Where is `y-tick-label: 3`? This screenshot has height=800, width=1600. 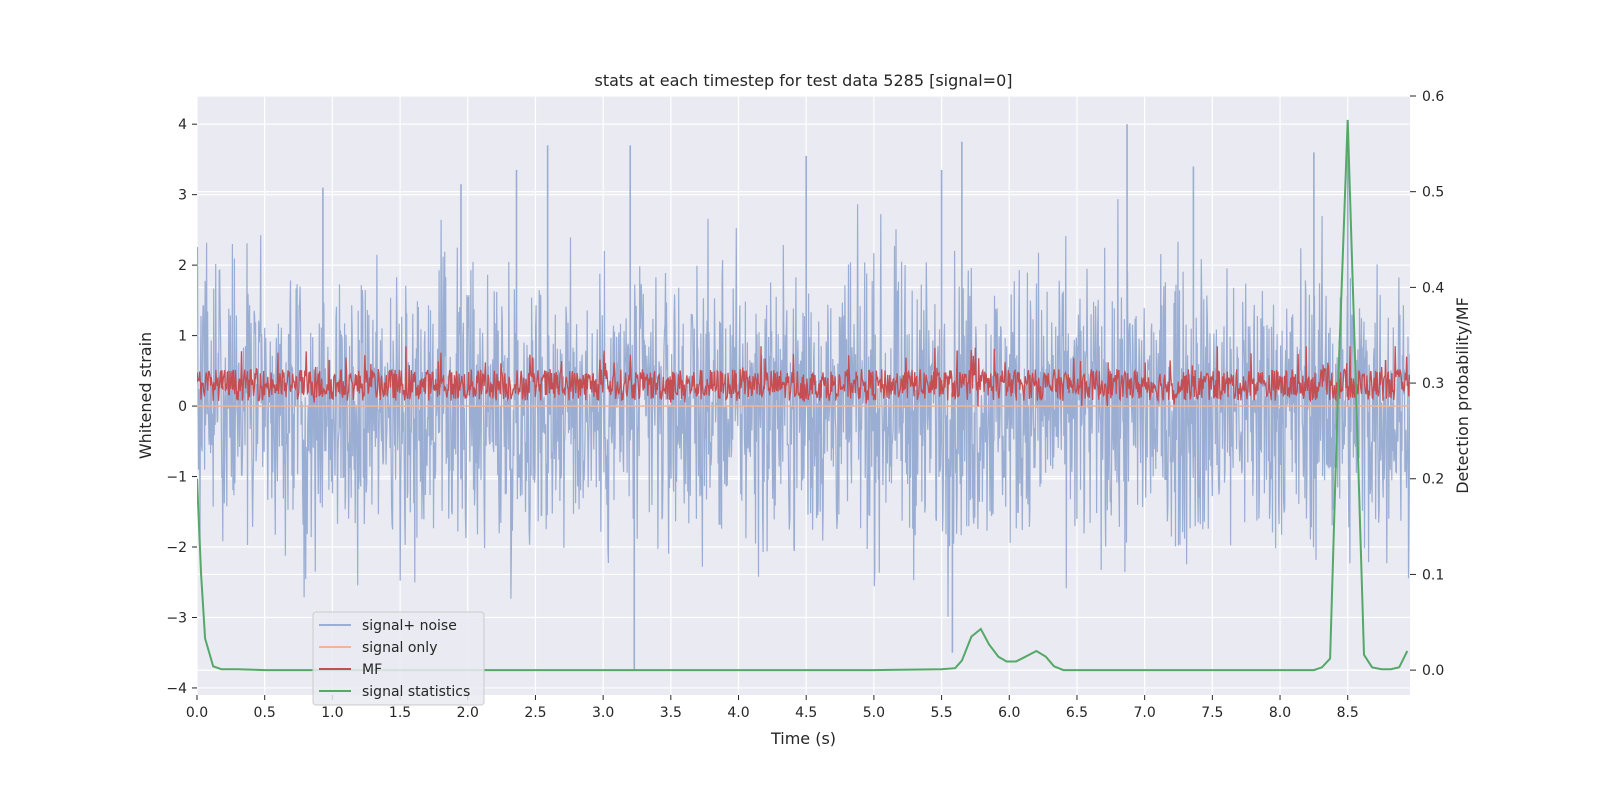
y-tick-label: 3 is located at coordinates (182, 196).